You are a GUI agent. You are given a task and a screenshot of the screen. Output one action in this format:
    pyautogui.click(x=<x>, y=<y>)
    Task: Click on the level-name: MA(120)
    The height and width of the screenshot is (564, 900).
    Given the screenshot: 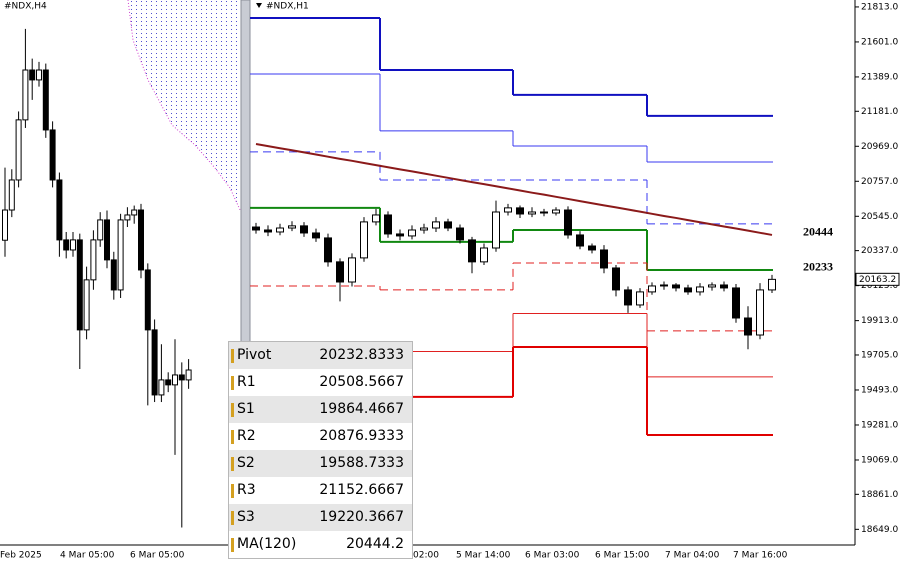 What is the action you would take?
    pyautogui.click(x=267, y=544)
    